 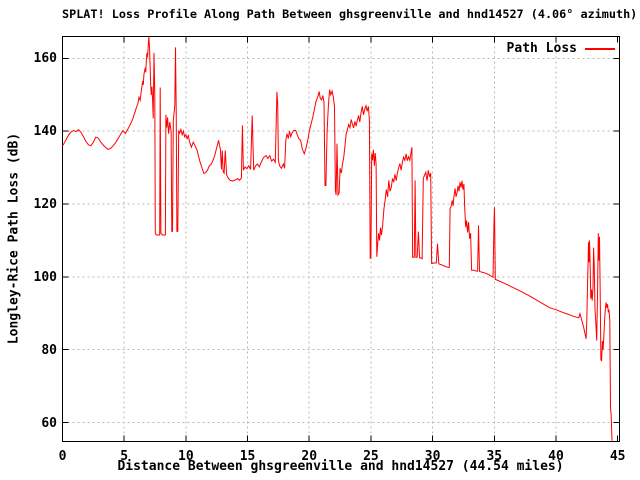 I want to click on x-tick-label: 35, so click(x=494, y=456).